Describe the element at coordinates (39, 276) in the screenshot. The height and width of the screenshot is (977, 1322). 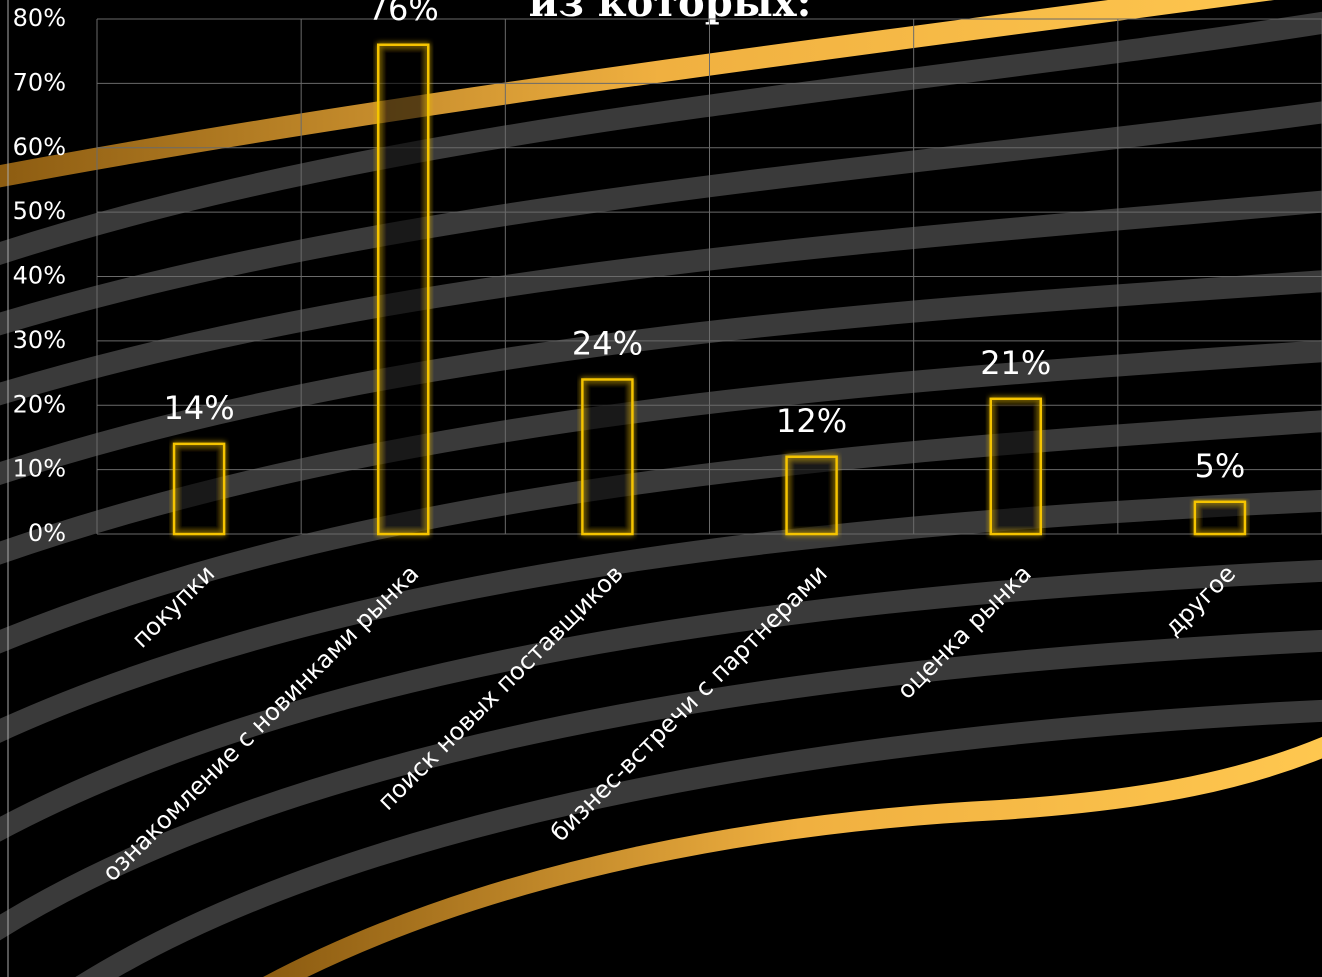
I see `y-tick-label: 40%` at that location.